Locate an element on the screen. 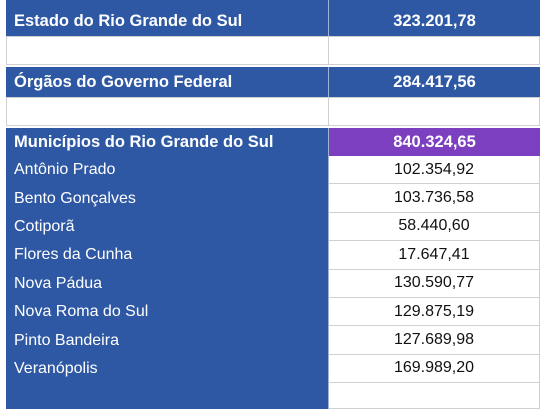  trailing-cell-right is located at coordinates (434, 396).